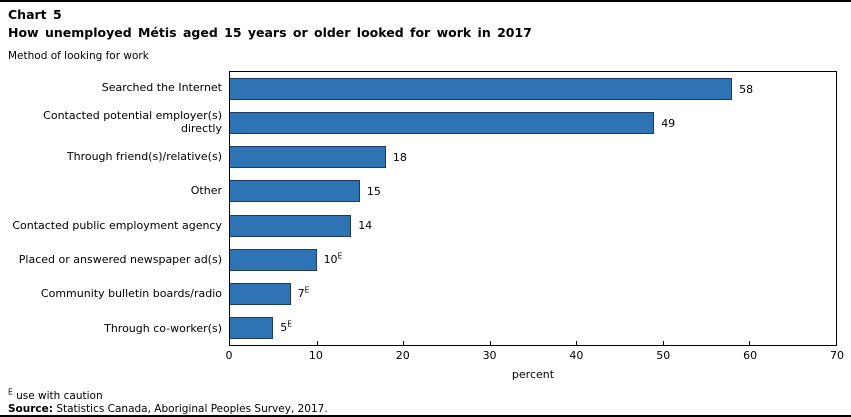  I want to click on x-tick-label: 10, so click(315, 355).